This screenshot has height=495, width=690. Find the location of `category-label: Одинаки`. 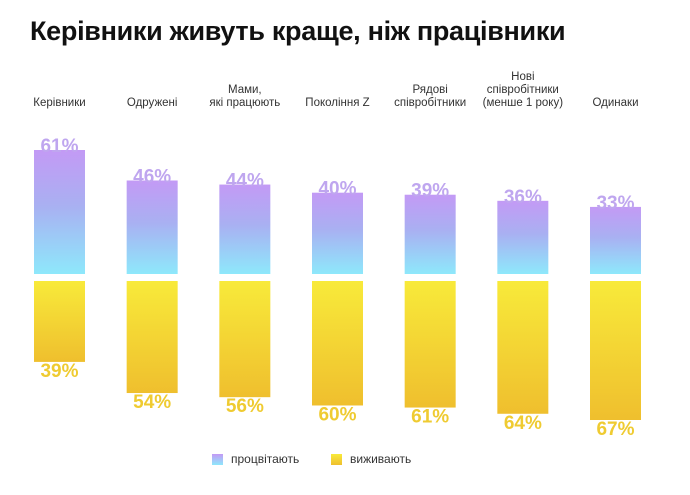

category-label: Одинаки is located at coordinates (615, 103).